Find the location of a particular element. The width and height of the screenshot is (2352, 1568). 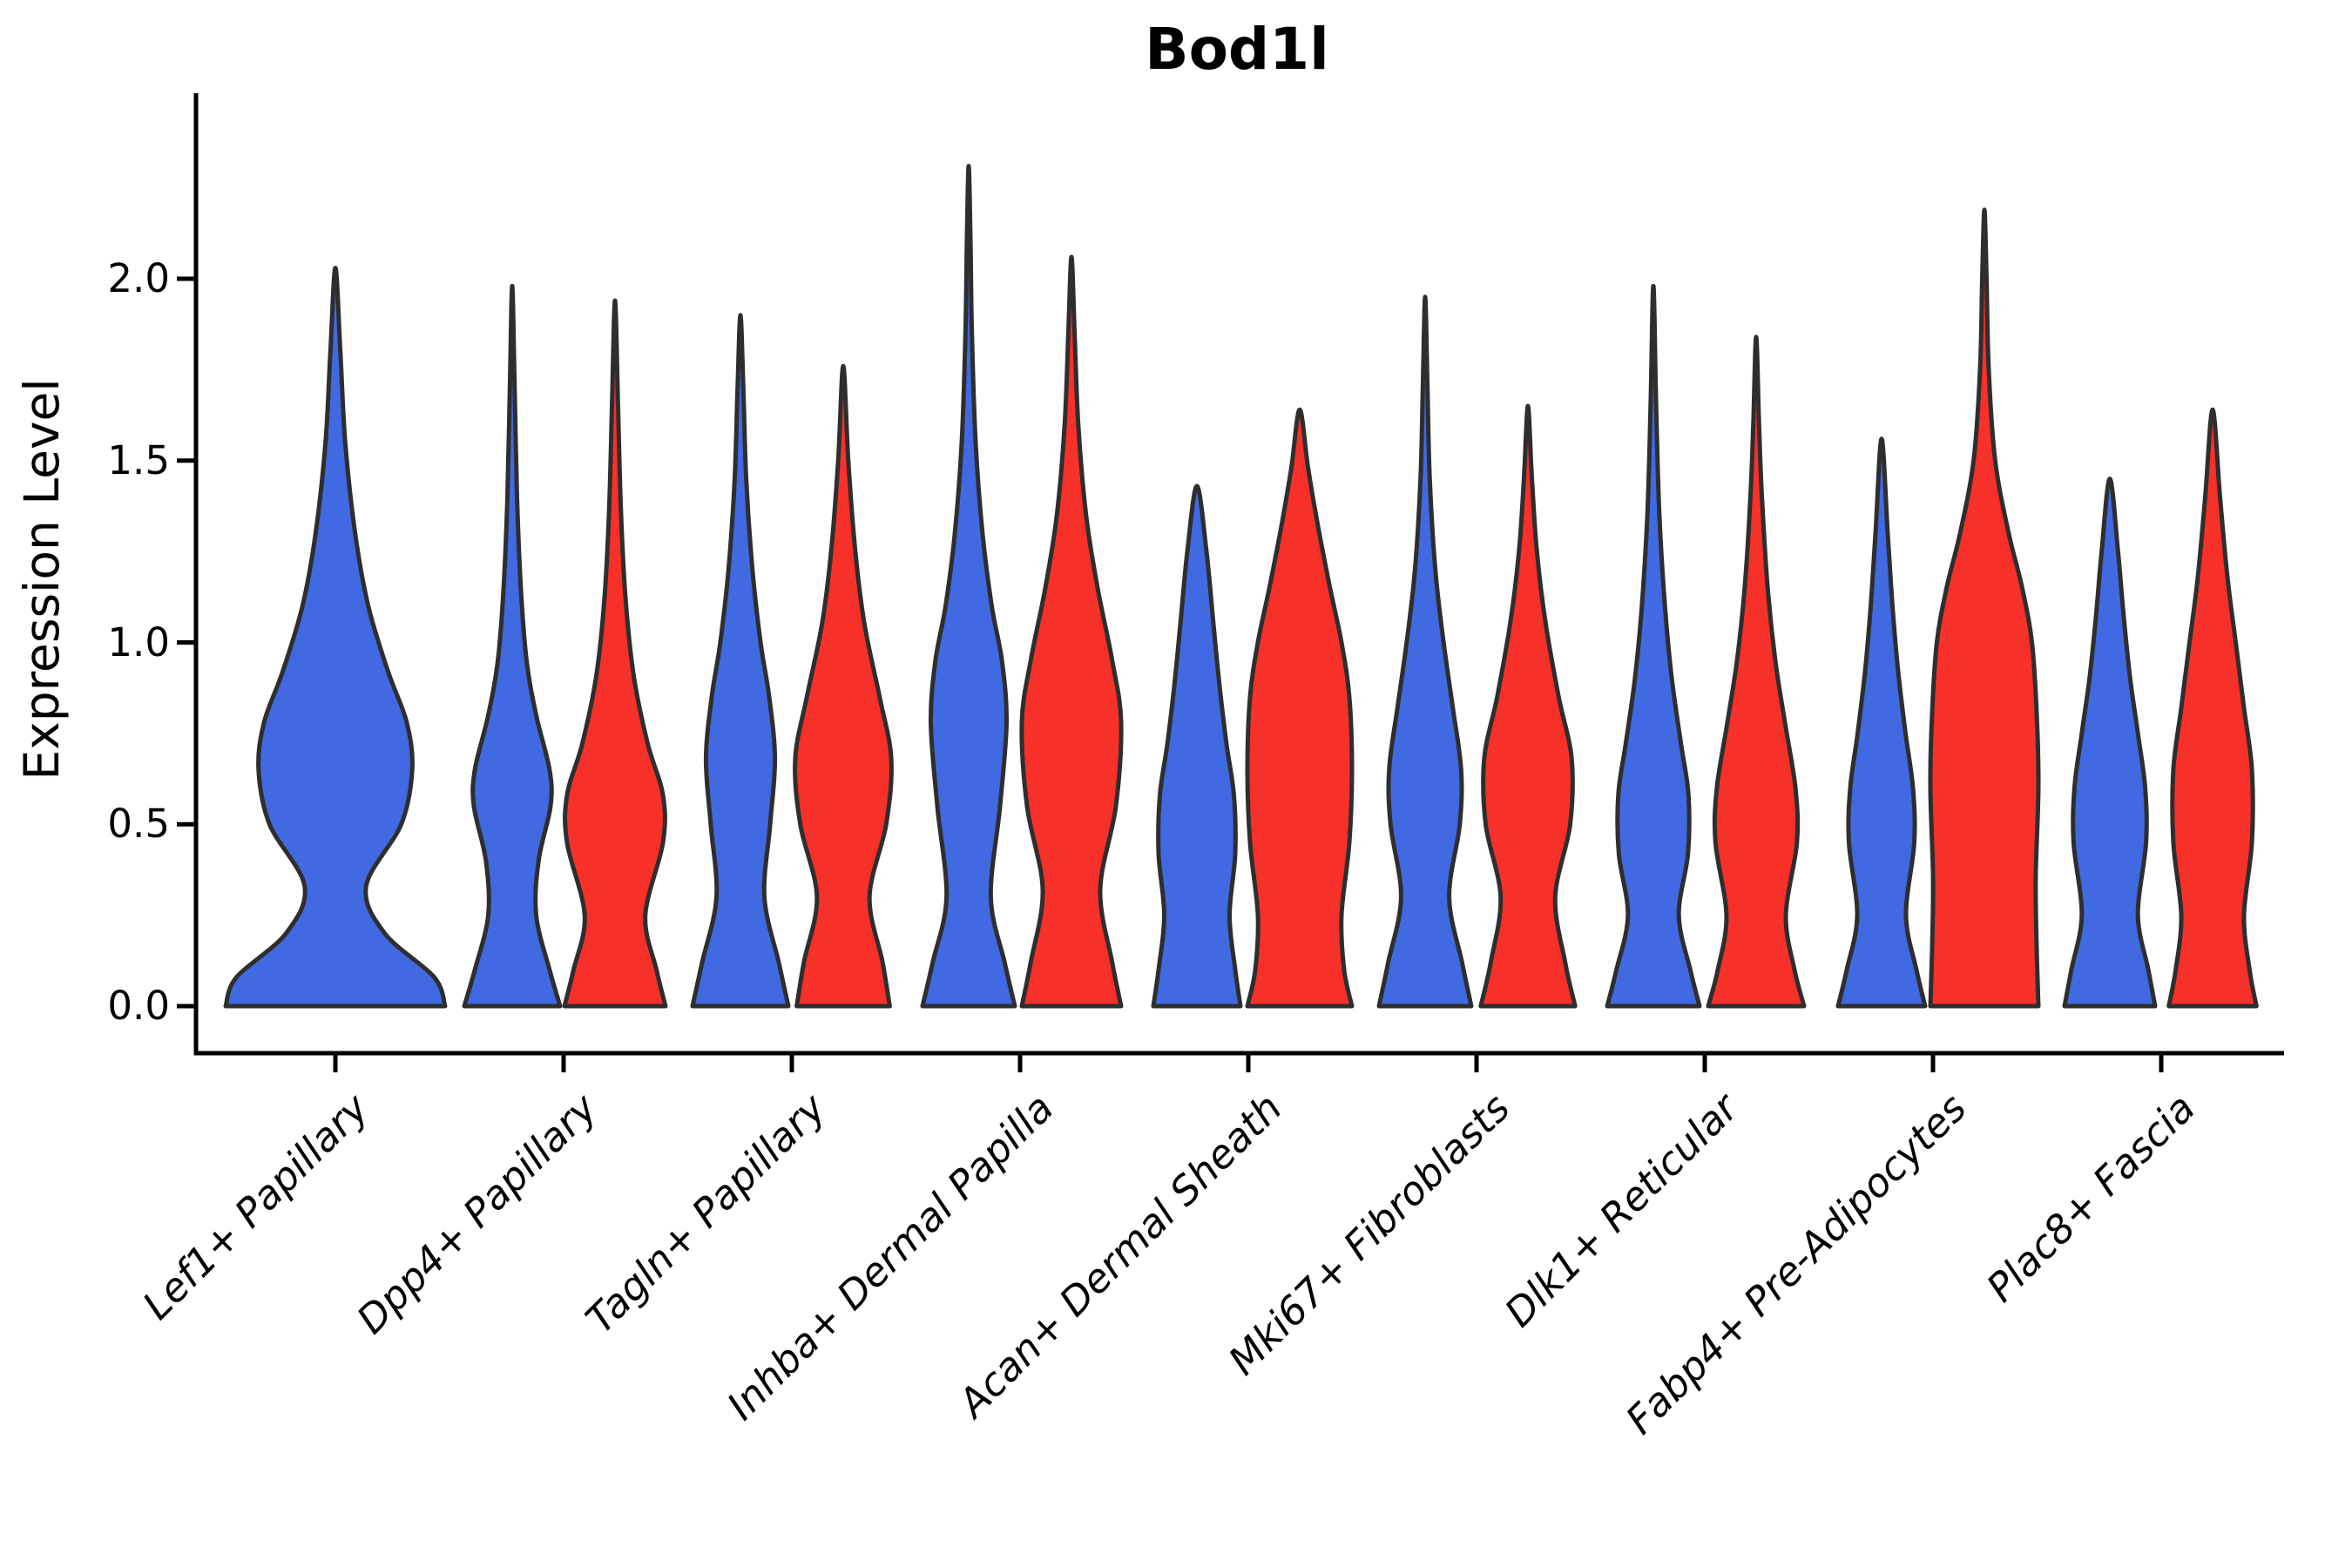

y-axis-label: Expression Level is located at coordinates (42, 579).